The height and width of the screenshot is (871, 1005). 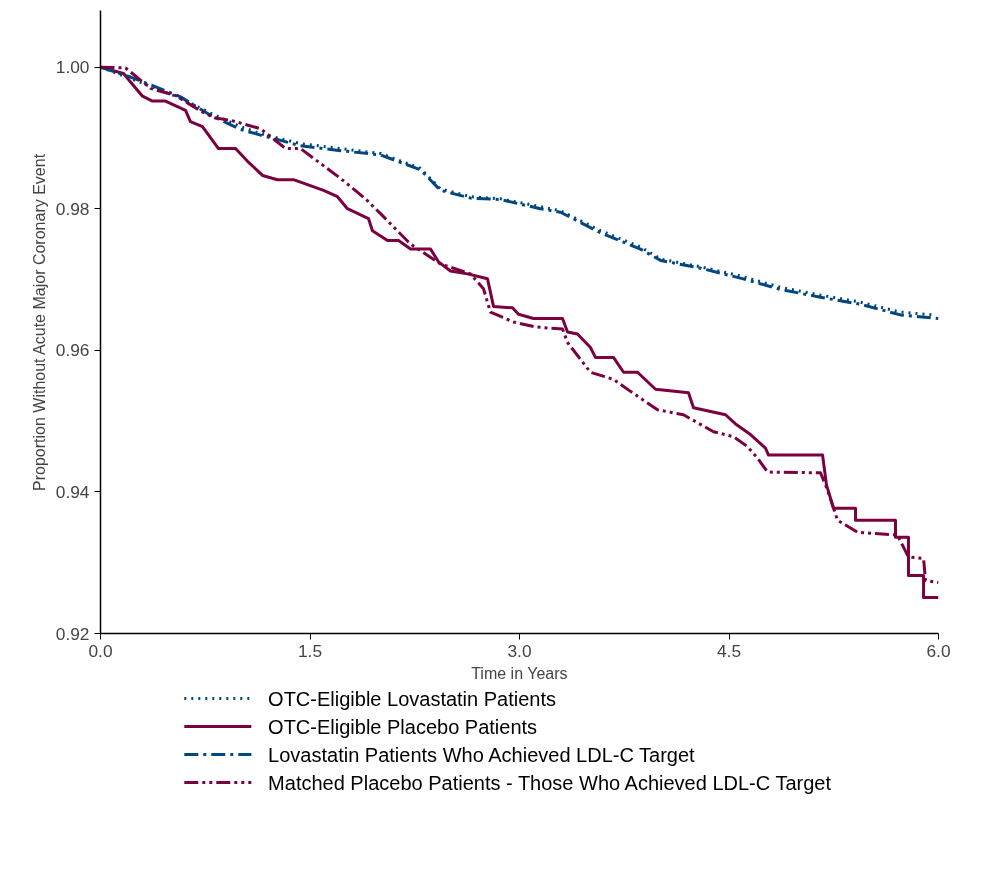 What do you see at coordinates (519, 650) in the screenshot?
I see `x-tick-label: 3.0` at bounding box center [519, 650].